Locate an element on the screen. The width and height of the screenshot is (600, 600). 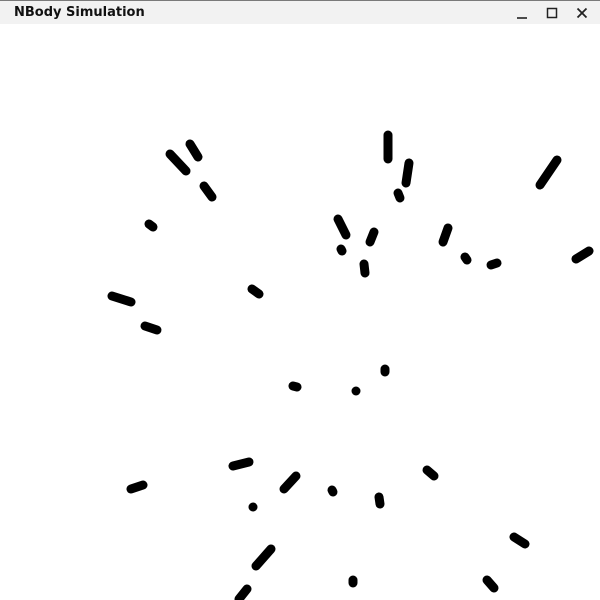
window-title: NBody Simulation is located at coordinates (79, 12).